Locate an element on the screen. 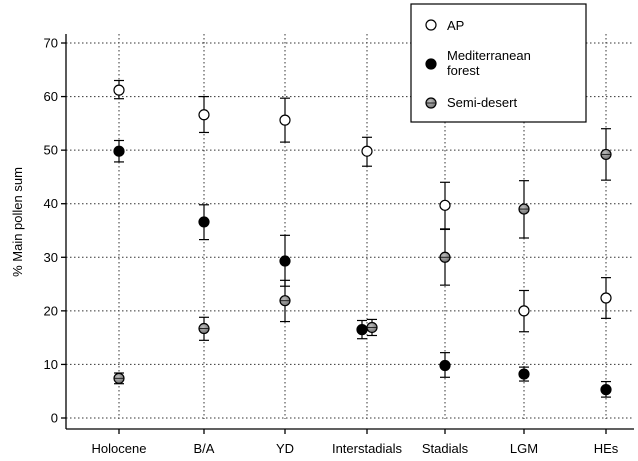 This screenshot has width=638, height=461. x-tick-labels: Holocene B/A YD Interstadials Stadials LGM HEs is located at coordinates (355, 448).